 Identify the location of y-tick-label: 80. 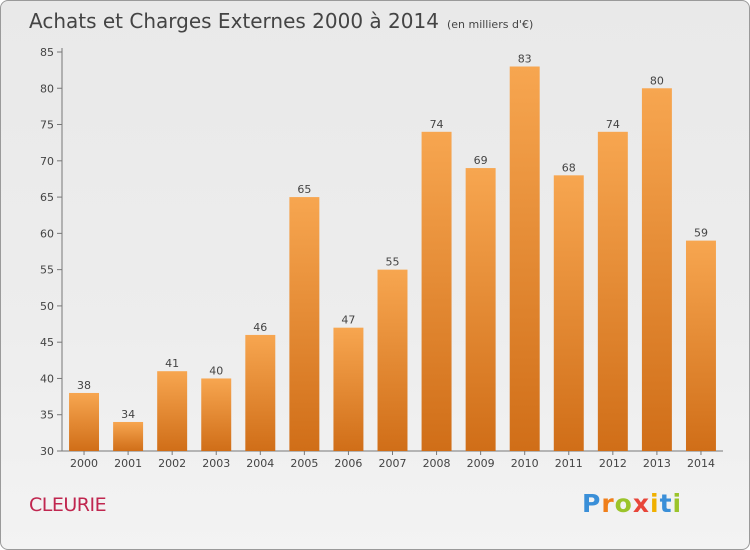
(47, 88).